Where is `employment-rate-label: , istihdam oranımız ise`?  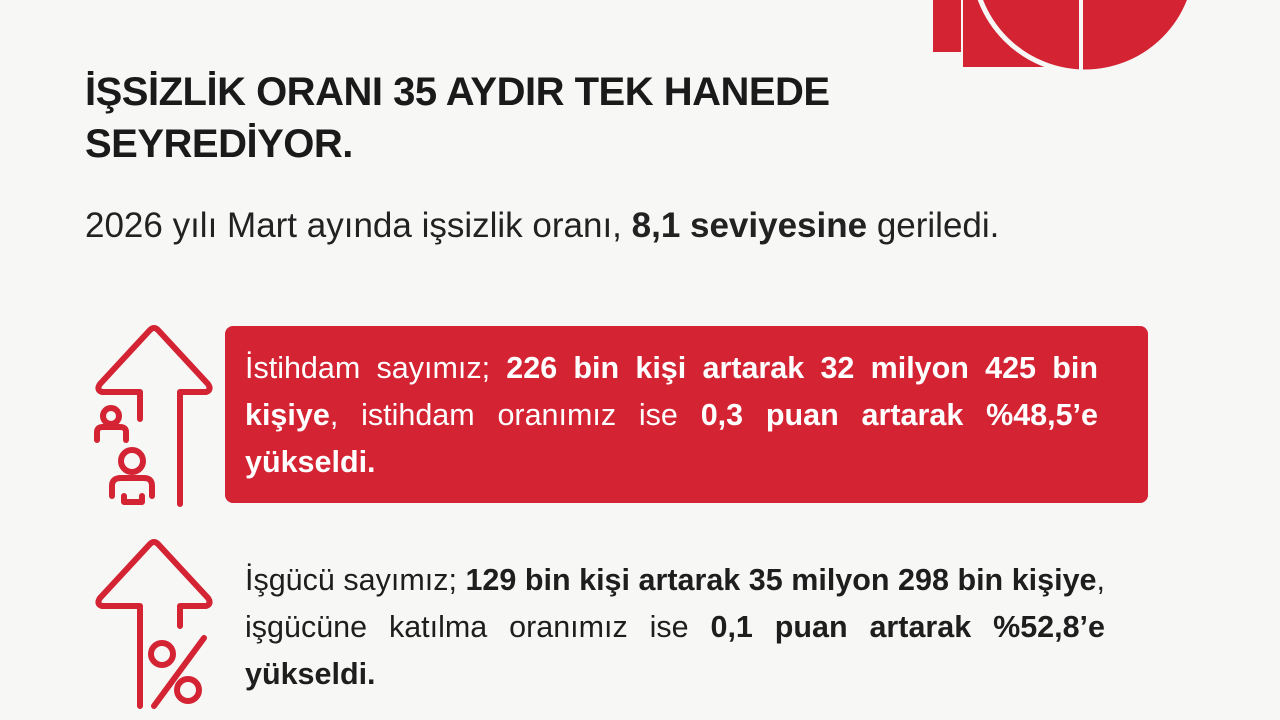 employment-rate-label: , istihdam oranımız ise is located at coordinates (515, 415).